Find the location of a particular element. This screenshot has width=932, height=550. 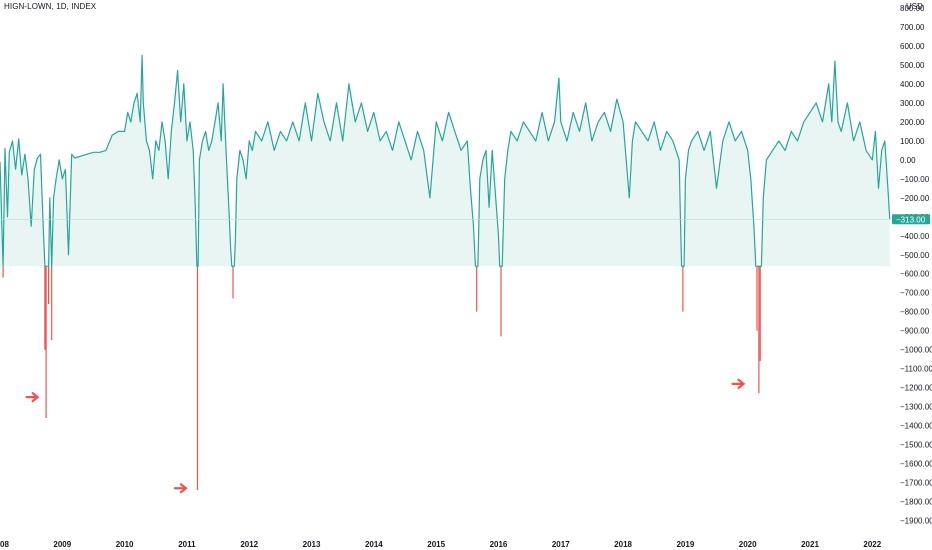

y-tick-label: −1200.00 is located at coordinates (916, 388).